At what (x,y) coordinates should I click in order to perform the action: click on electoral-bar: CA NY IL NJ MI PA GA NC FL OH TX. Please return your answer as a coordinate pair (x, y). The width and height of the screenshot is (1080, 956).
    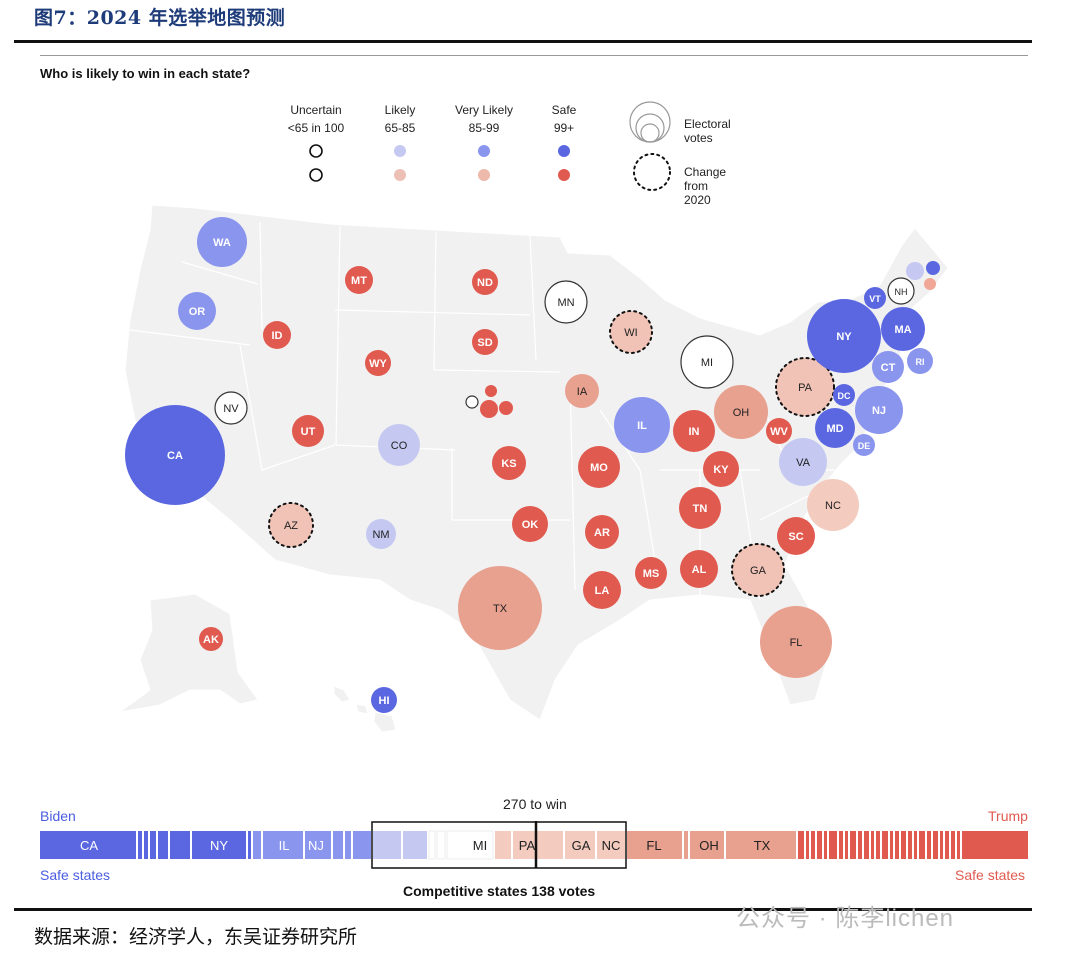
    Looking at the image, I should click on (534, 845).